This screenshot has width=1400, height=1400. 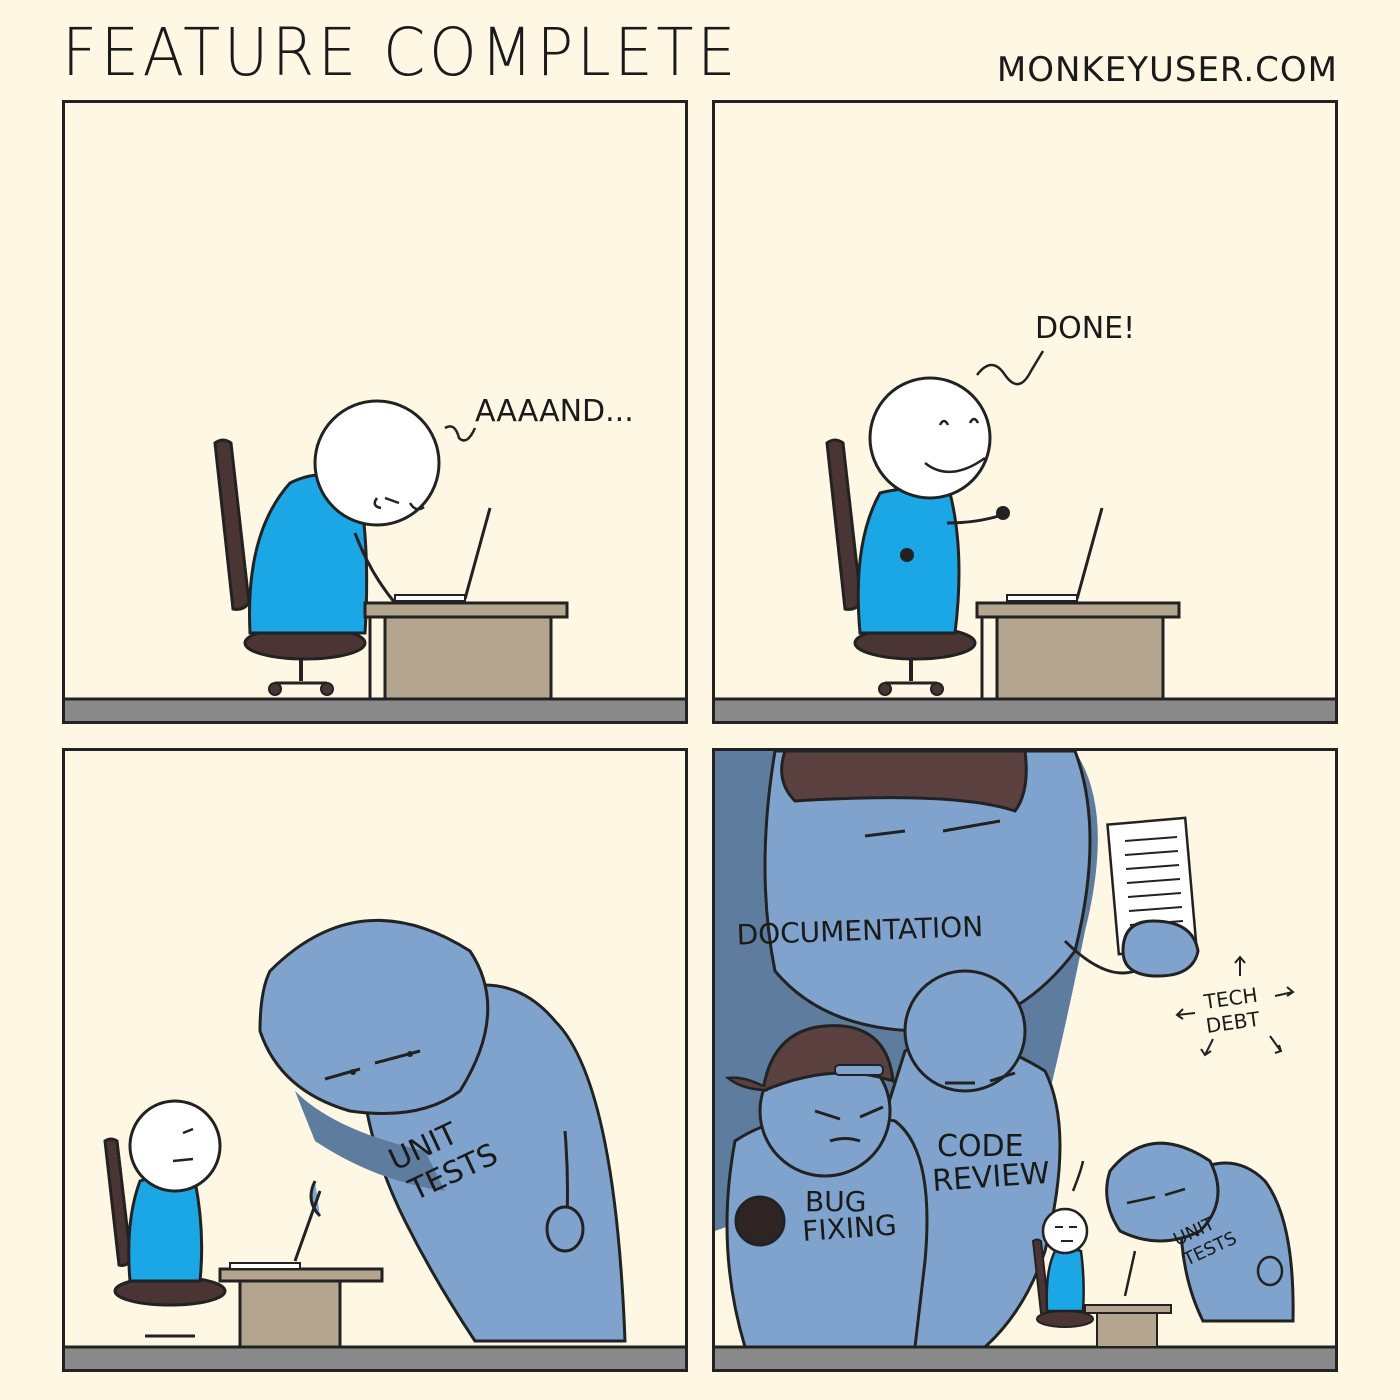 What do you see at coordinates (375, 1143) in the screenshot?
I see `panel-3-art: UNIT TESTS` at bounding box center [375, 1143].